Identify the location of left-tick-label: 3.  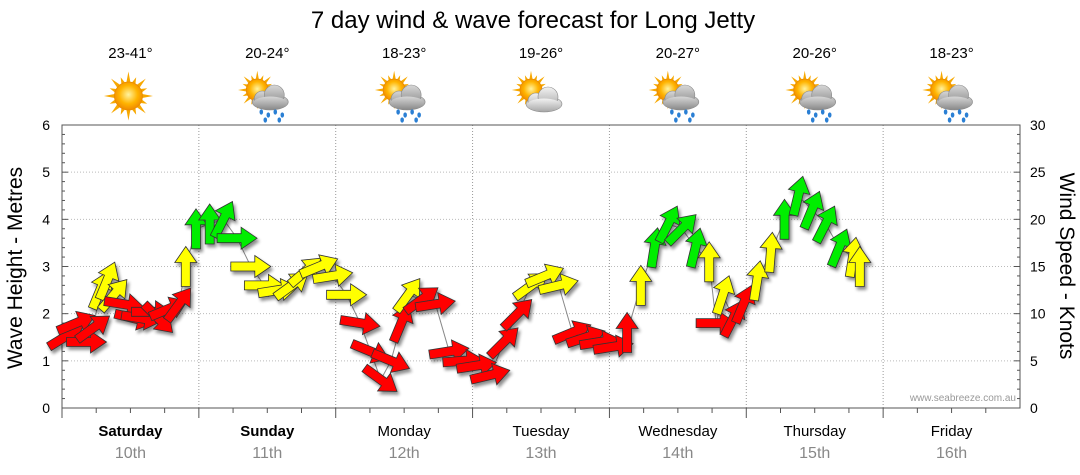
(46, 267).